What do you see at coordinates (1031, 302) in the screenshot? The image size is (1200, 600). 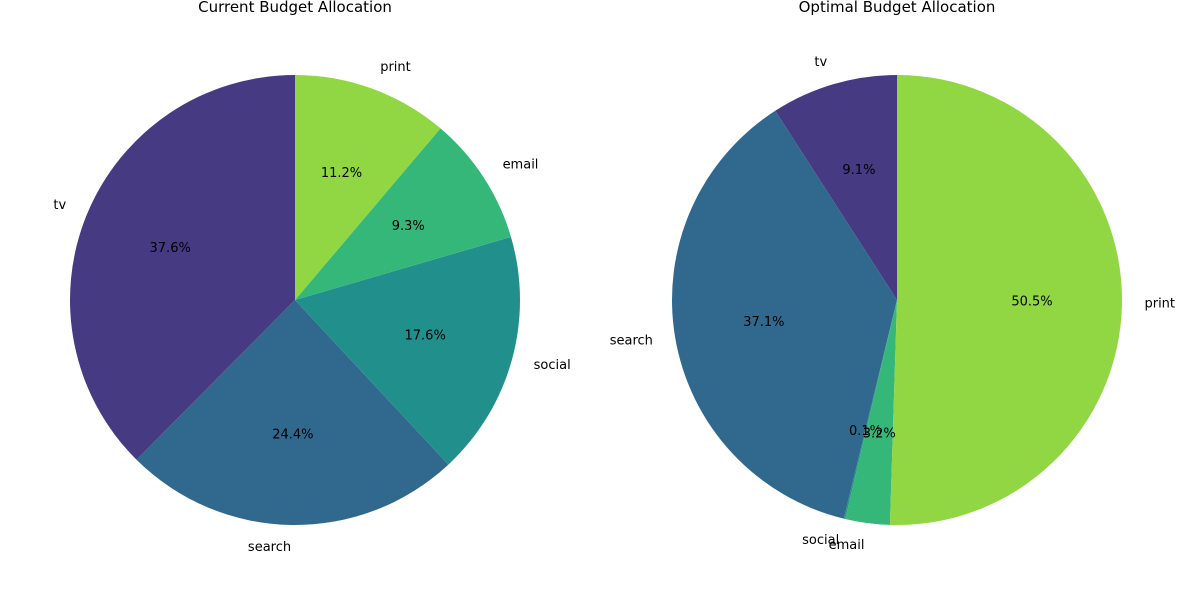 I see `slice-percent-print: 50.5%` at bounding box center [1031, 302].